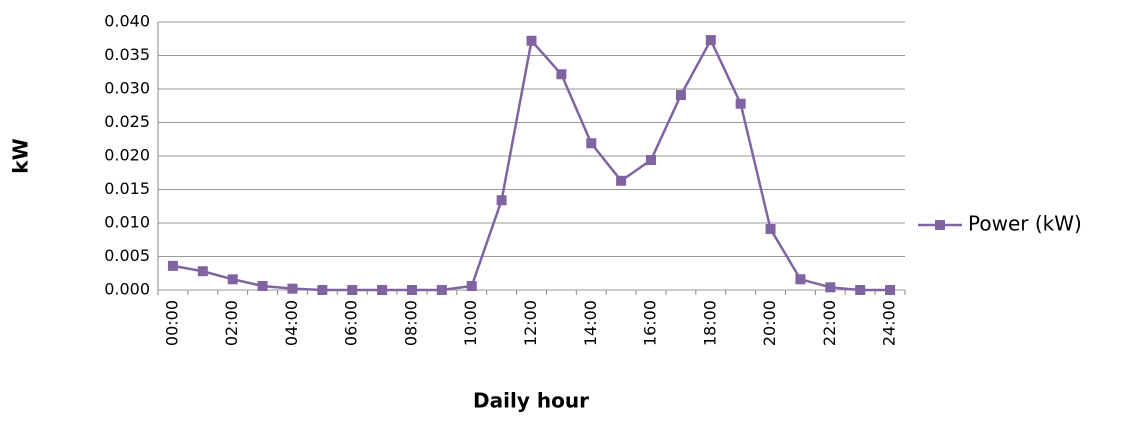 The image size is (1131, 421). What do you see at coordinates (829, 323) in the screenshot?
I see `x-tick-label: 22:00` at bounding box center [829, 323].